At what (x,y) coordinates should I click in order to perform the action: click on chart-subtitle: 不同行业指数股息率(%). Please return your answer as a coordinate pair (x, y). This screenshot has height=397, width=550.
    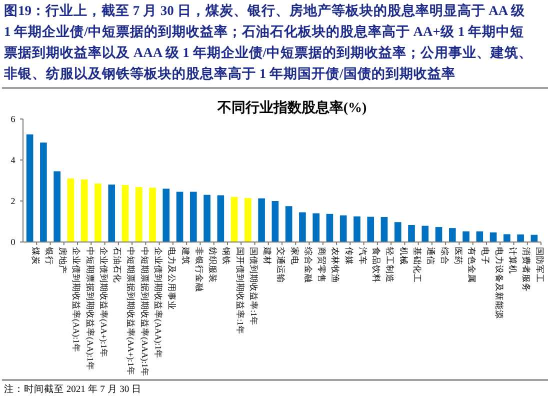
    Looking at the image, I should click on (291, 107).